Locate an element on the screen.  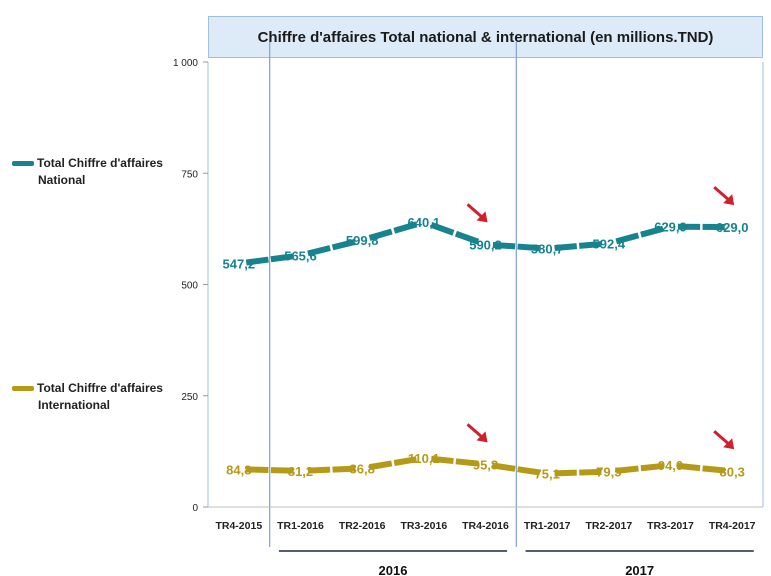
legend-national-line1: Total Chiffre d'affaires is located at coordinates (100, 163).